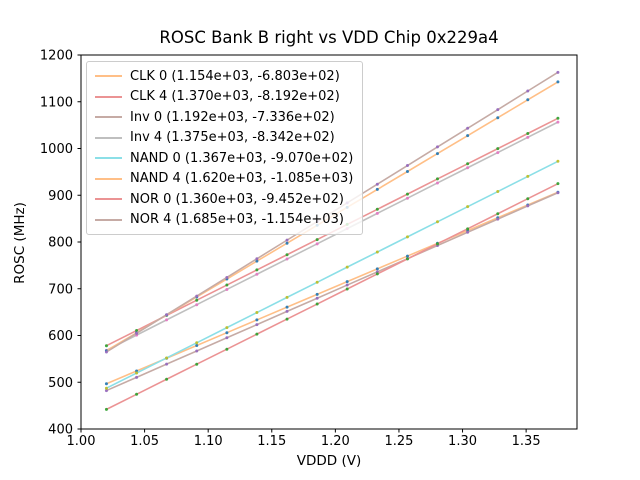  I want to click on legend-item: NAND 4 (1.620e+03, -1.085e+03), so click(224, 179).